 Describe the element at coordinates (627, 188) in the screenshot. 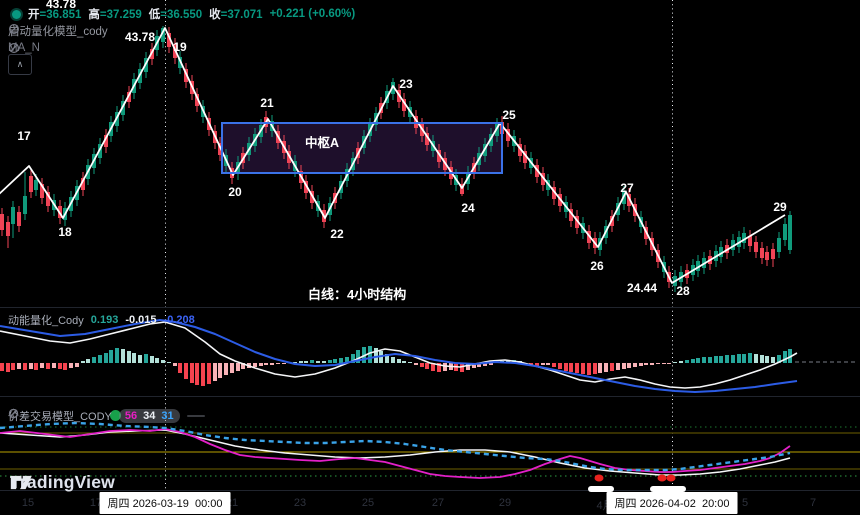

I see `pivot-label: 27` at that location.